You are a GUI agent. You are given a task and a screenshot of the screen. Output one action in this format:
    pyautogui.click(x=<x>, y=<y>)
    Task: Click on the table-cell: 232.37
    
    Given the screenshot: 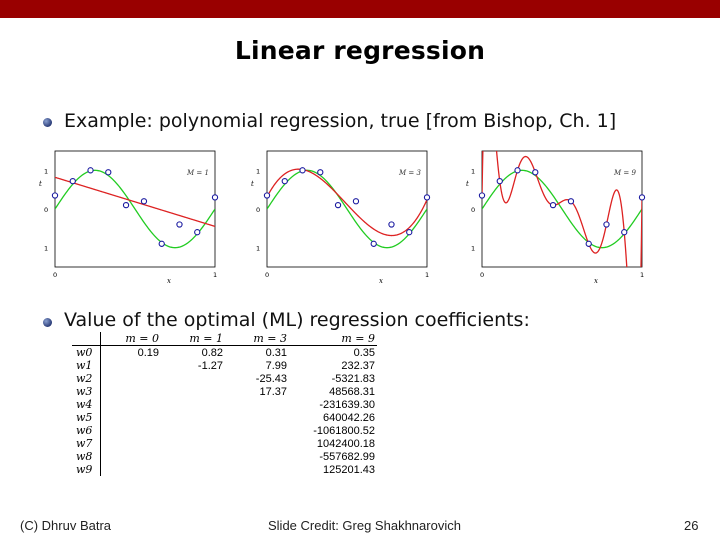 What is the action you would take?
    pyautogui.click(x=358, y=365)
    